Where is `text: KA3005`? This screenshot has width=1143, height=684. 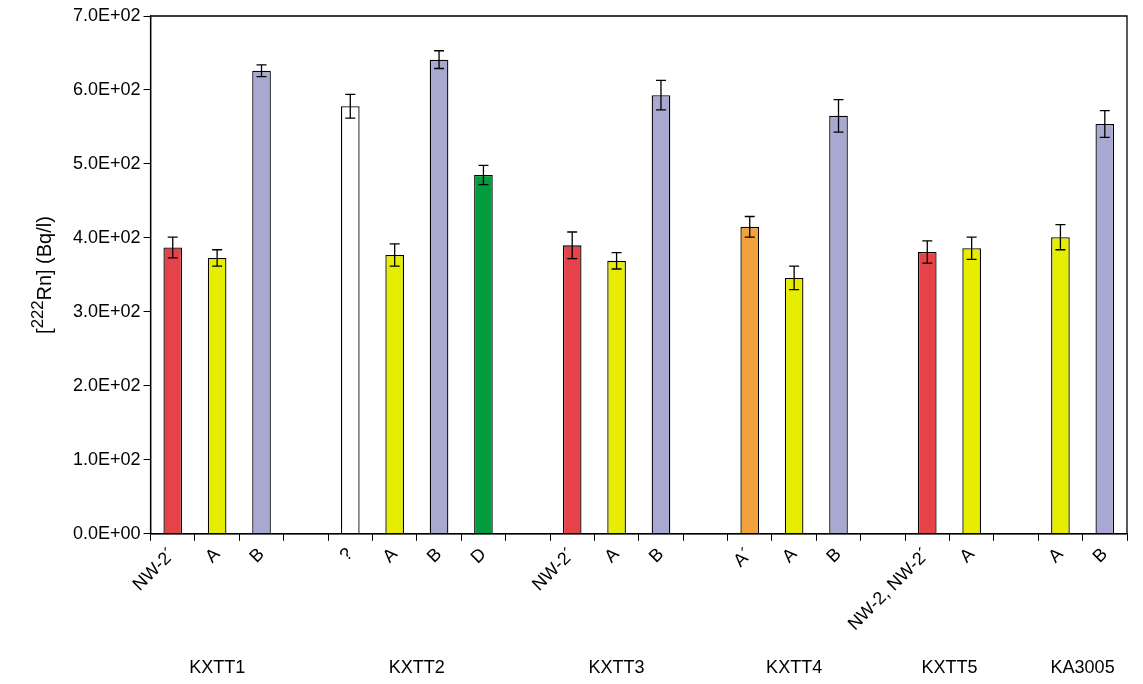 text: KA3005 is located at coordinates (1082, 666).